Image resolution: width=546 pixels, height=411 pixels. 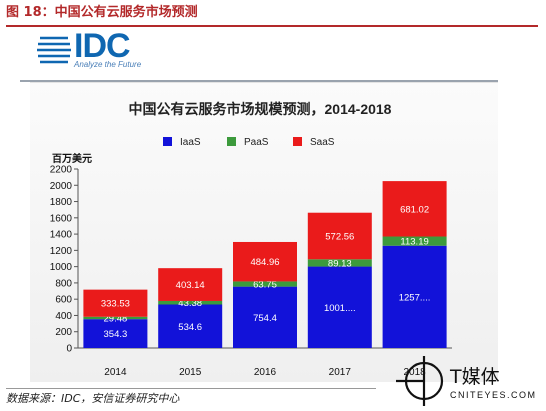 What do you see at coordinates (259, 81) in the screenshot?
I see `panel-divider` at bounding box center [259, 81].